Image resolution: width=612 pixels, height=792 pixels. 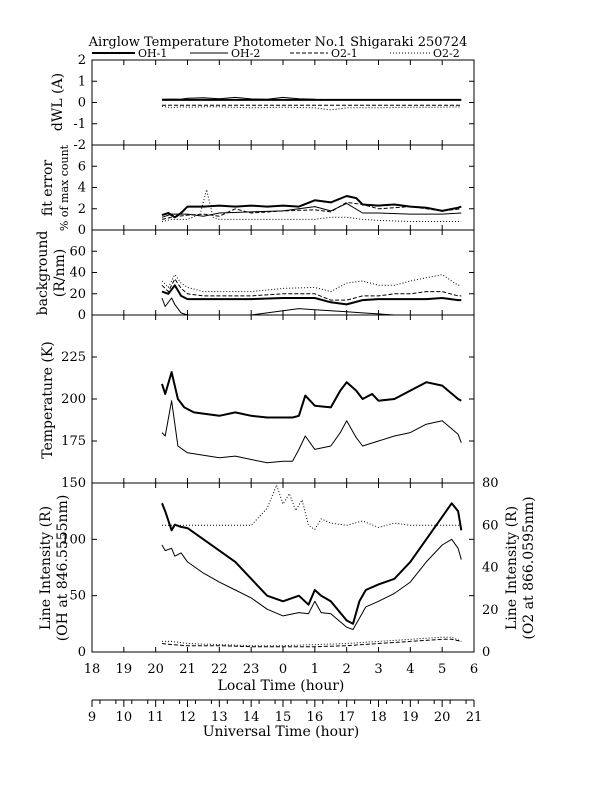 I want to click on universal-time-tick-label: 14, so click(x=251, y=717).